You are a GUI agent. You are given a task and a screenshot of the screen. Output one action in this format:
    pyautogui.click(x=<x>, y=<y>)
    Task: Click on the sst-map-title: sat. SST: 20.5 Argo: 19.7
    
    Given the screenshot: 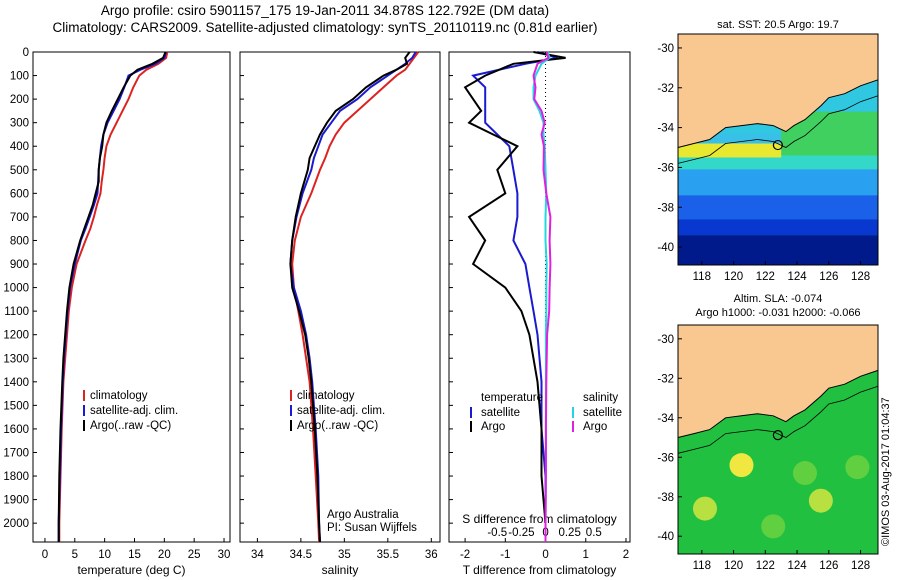 What is the action you would take?
    pyautogui.click(x=778, y=25)
    